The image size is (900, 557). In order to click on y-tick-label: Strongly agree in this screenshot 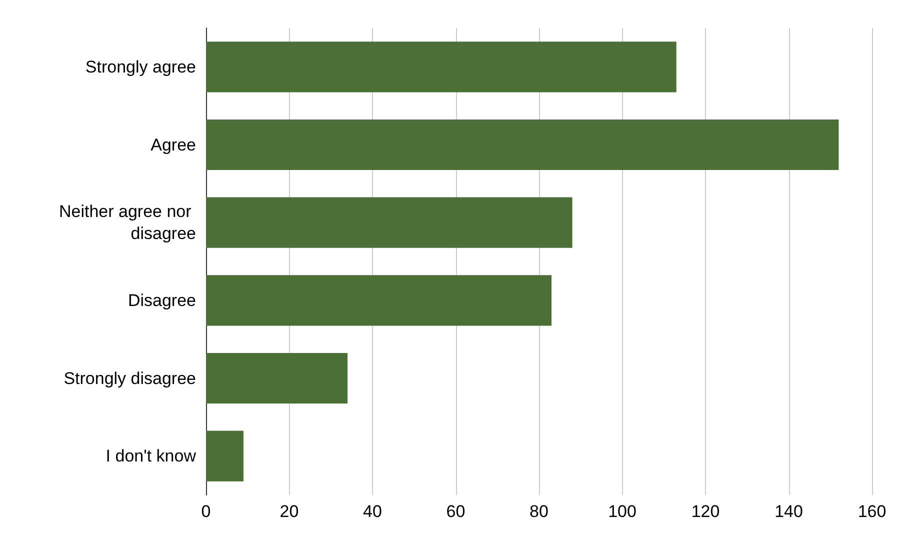, I will do `click(140, 66)`.